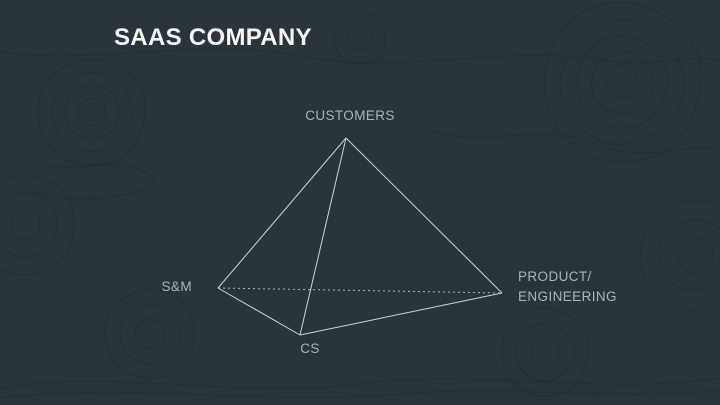 The image size is (720, 405). What do you see at coordinates (424, 215) in the screenshot?
I see `tetrahedron-edge-customers-product-engineering` at bounding box center [424, 215].